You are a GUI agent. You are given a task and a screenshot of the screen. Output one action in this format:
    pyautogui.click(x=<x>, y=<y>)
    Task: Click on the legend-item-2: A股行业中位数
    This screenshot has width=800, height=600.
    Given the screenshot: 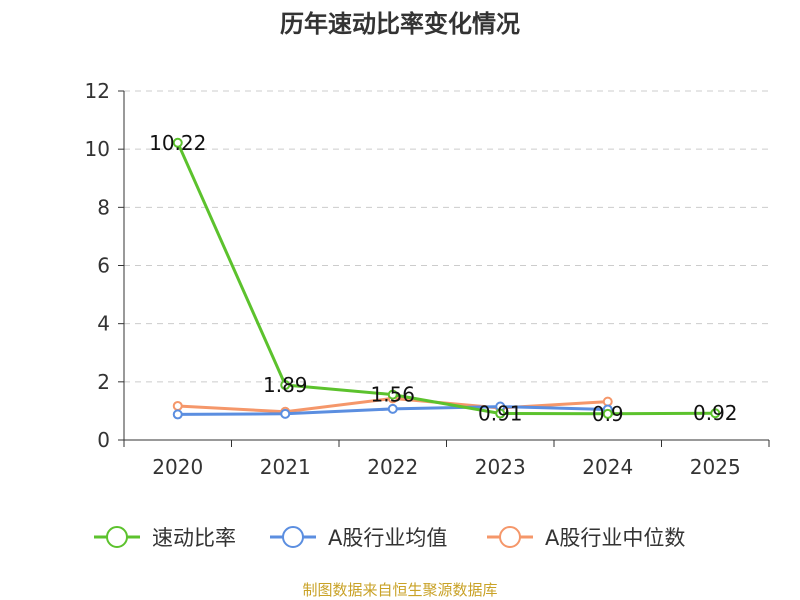 What is the action you would take?
    pyautogui.click(x=586, y=538)
    